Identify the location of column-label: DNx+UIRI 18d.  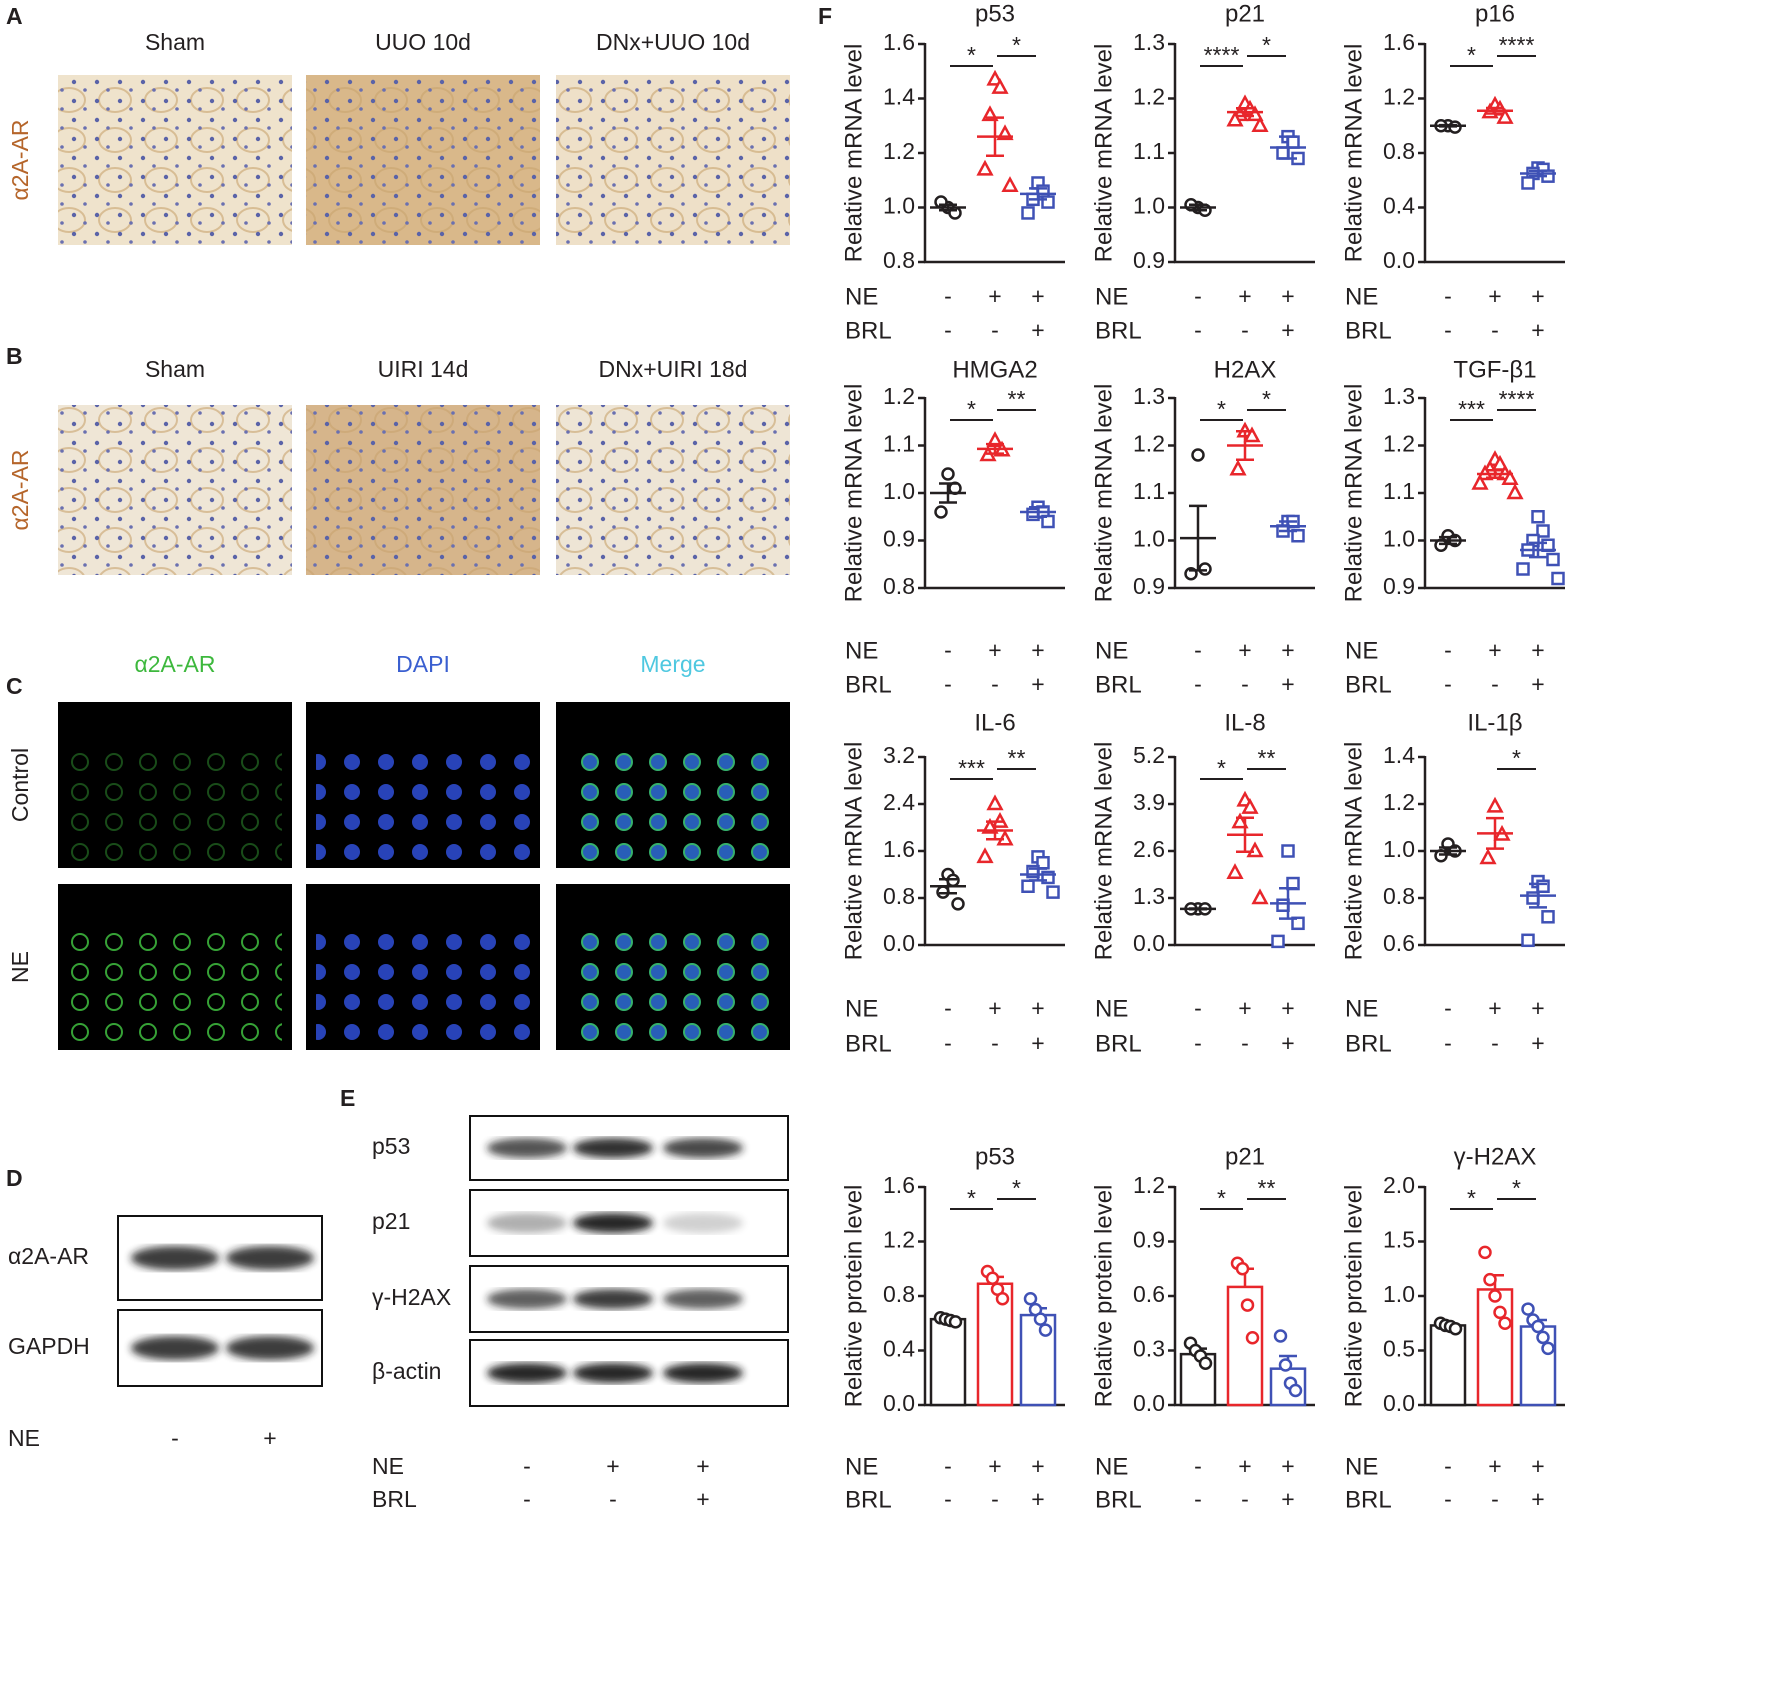
(673, 369).